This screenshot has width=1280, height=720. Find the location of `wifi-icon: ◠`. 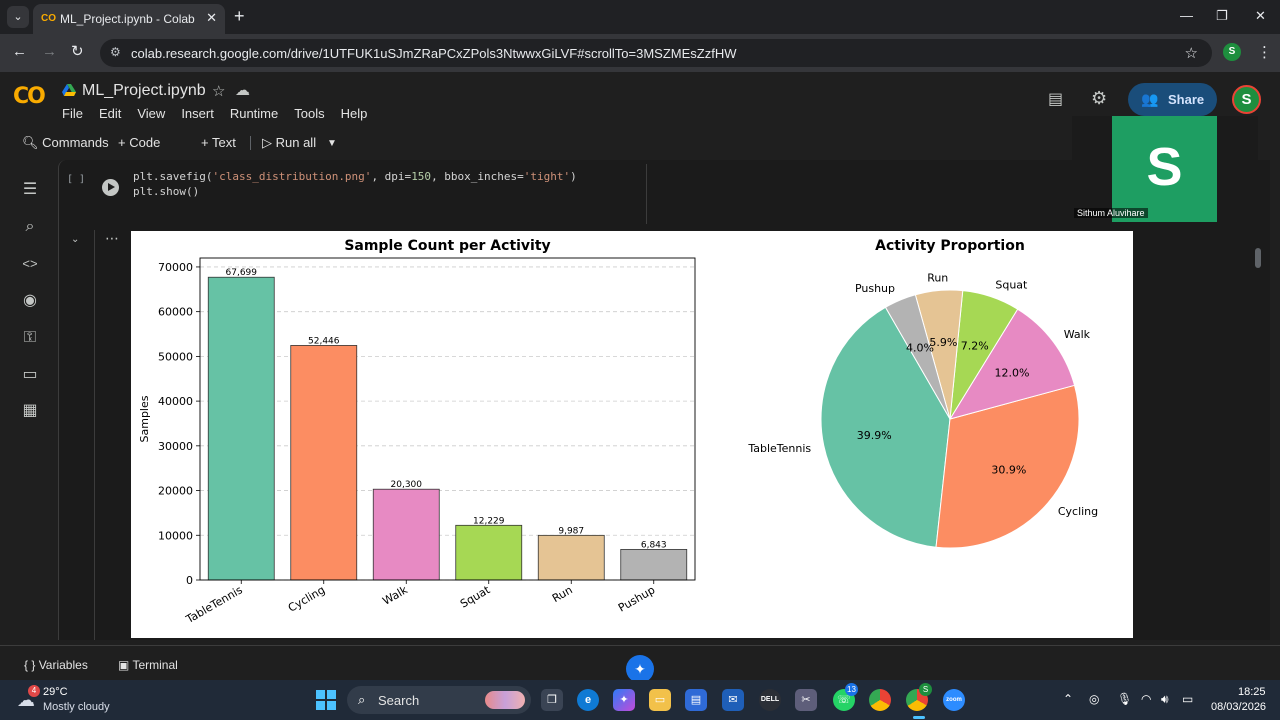

wifi-icon: ◠ is located at coordinates (1146, 699).